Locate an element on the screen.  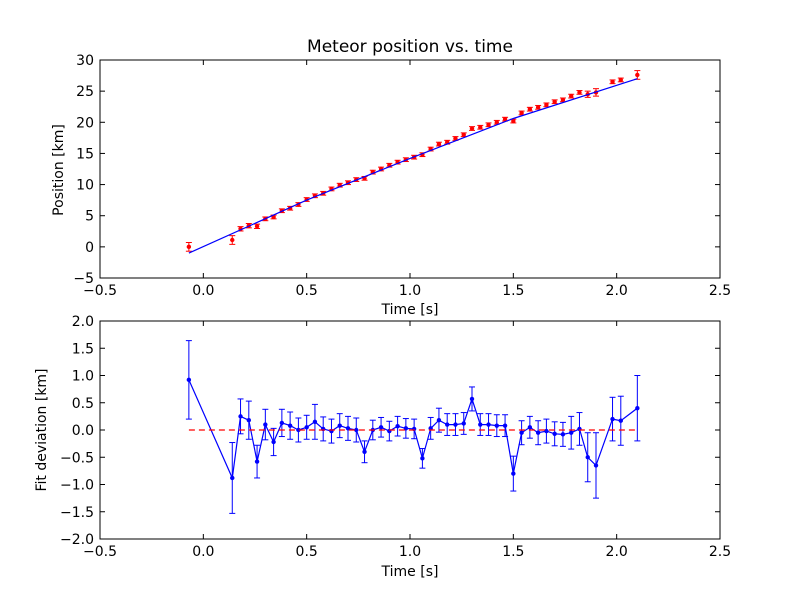
position-x-tick-label: 2.5 is located at coordinates (720, 291).